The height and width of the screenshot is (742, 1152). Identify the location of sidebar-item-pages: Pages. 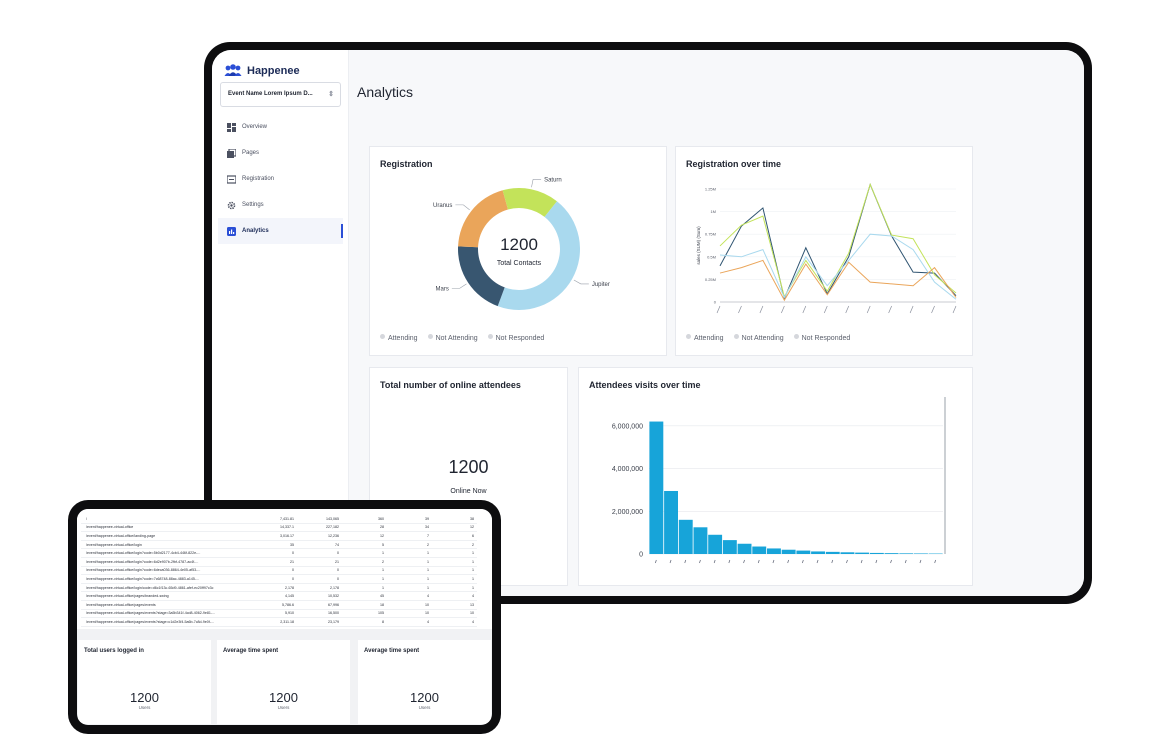
(280, 153).